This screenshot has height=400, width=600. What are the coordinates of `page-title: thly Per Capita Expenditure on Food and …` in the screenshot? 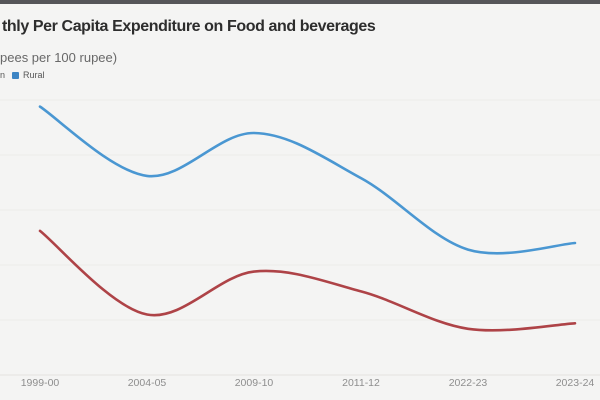 It's located at (189, 26).